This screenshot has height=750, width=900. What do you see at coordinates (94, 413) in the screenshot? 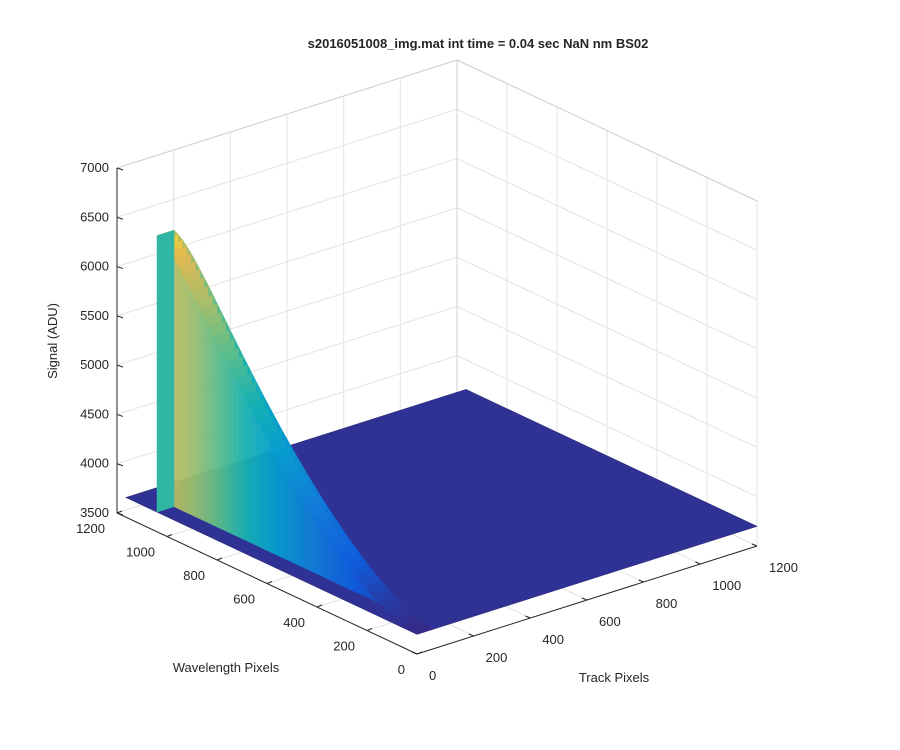
I see `z-tick-label-2: 4500` at bounding box center [94, 413].